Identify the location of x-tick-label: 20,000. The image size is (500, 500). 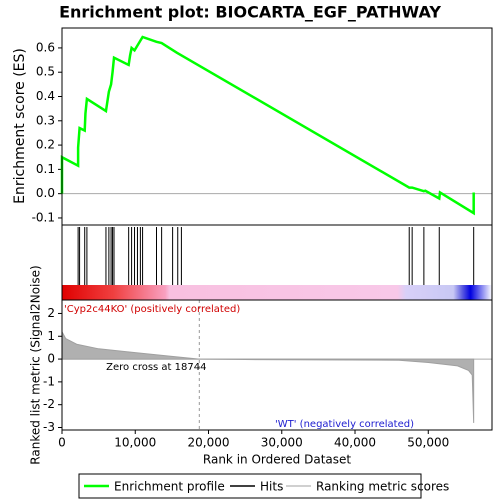
(209, 443).